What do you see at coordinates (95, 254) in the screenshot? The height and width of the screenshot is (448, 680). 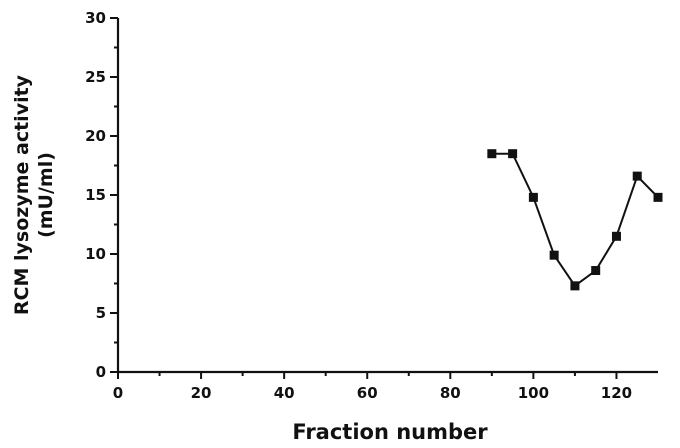 I see `y-tick-label: 10` at bounding box center [95, 254].